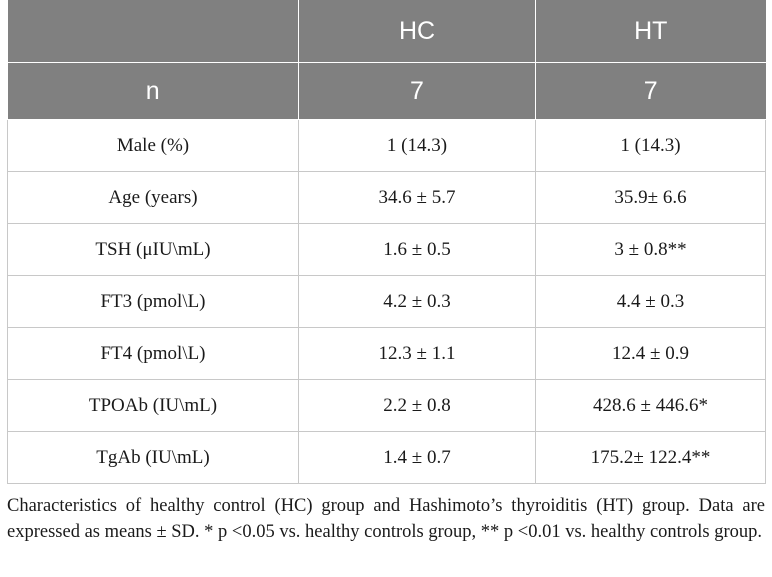 Image resolution: width=772 pixels, height=577 pixels. Describe the element at coordinates (153, 301) in the screenshot. I see `row-label: FT3 (pmol\L)` at that location.